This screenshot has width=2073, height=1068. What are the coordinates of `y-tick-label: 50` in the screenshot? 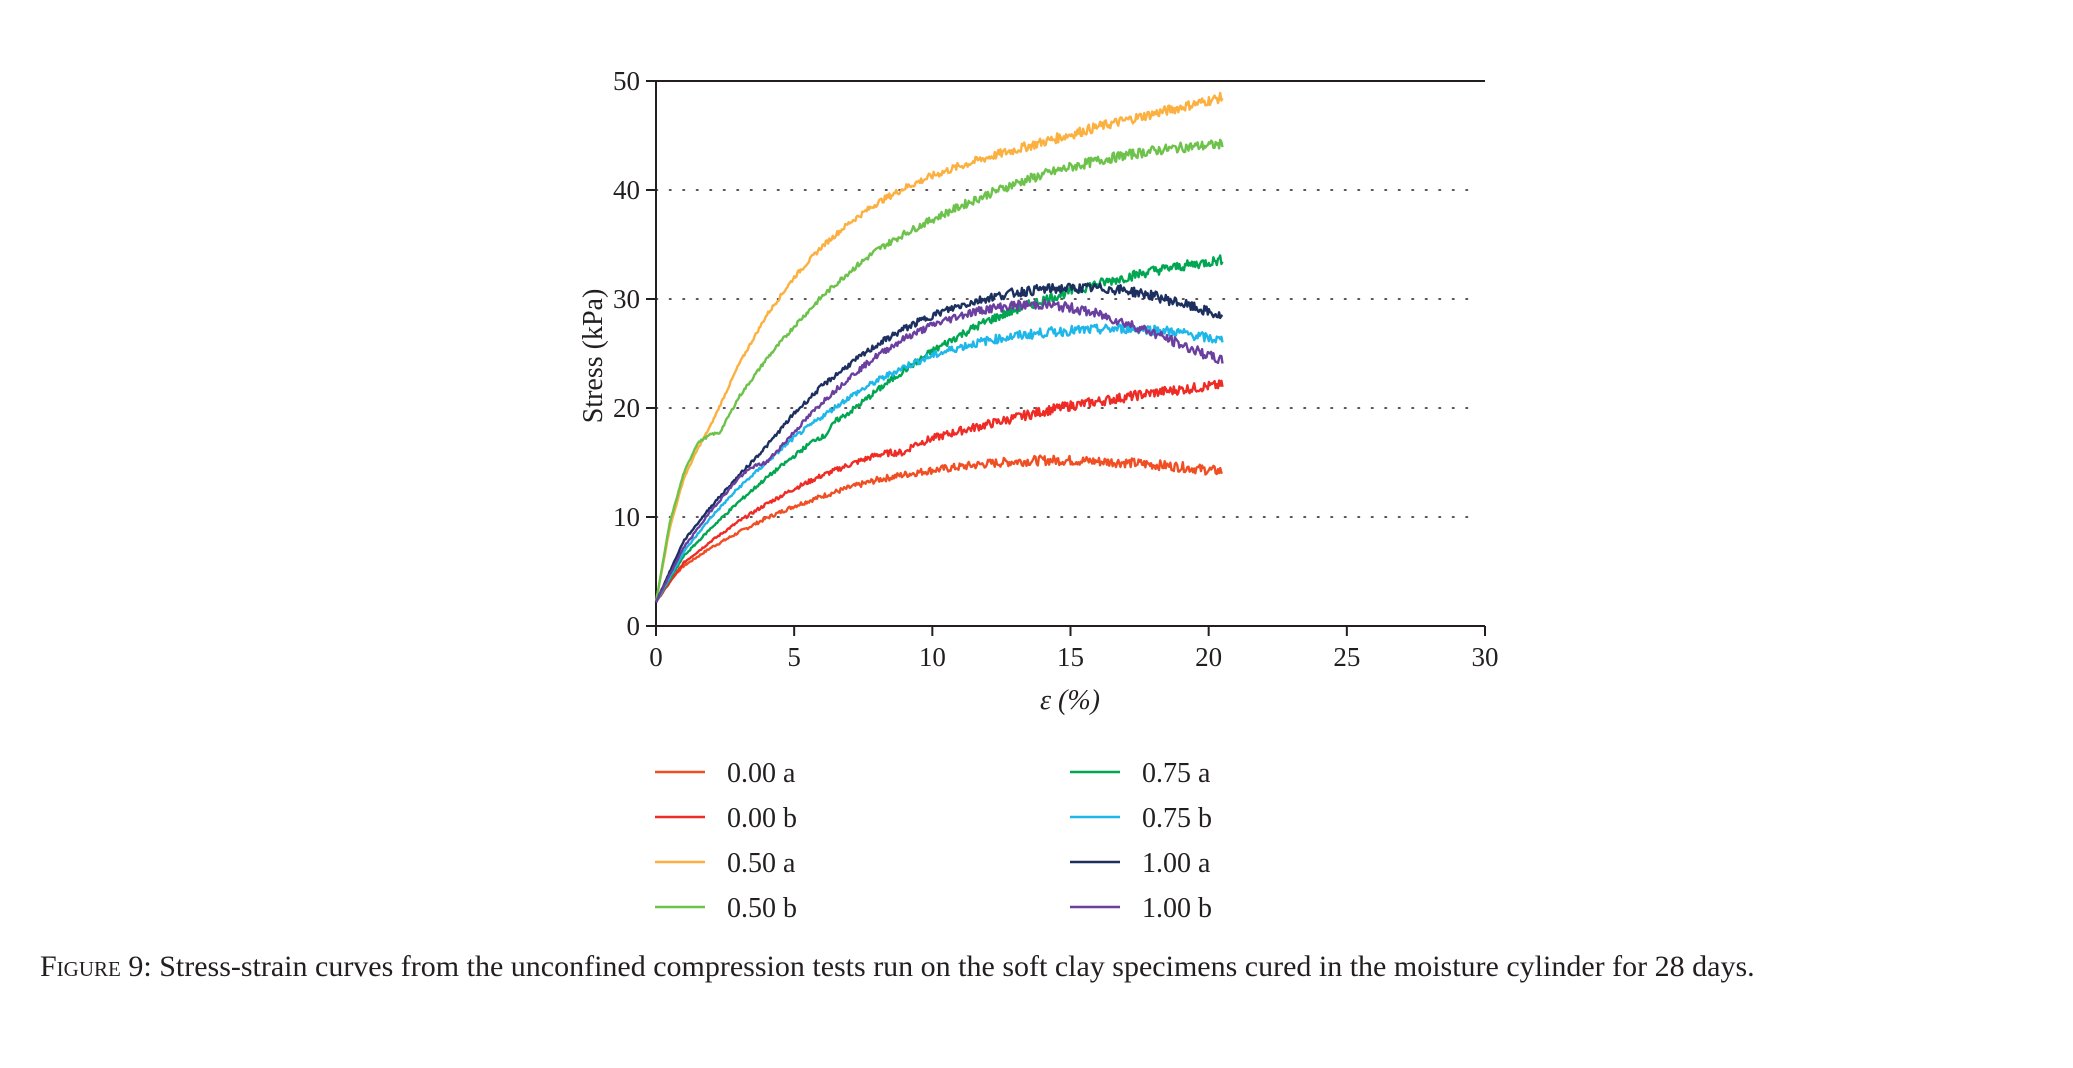 It's located at (626, 81).